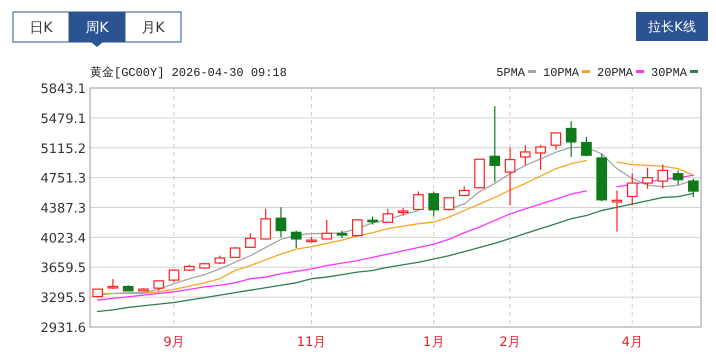  What do you see at coordinates (311, 342) in the screenshot?
I see `x-tick-label: 11月` at bounding box center [311, 342].